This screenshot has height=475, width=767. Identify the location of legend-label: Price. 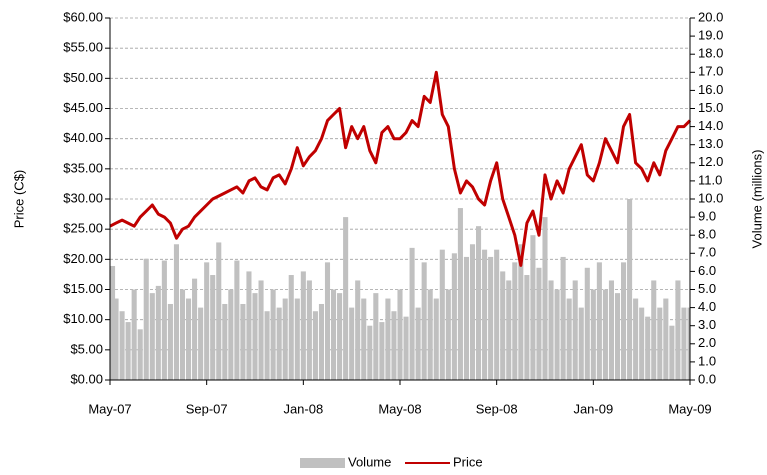
(468, 461).